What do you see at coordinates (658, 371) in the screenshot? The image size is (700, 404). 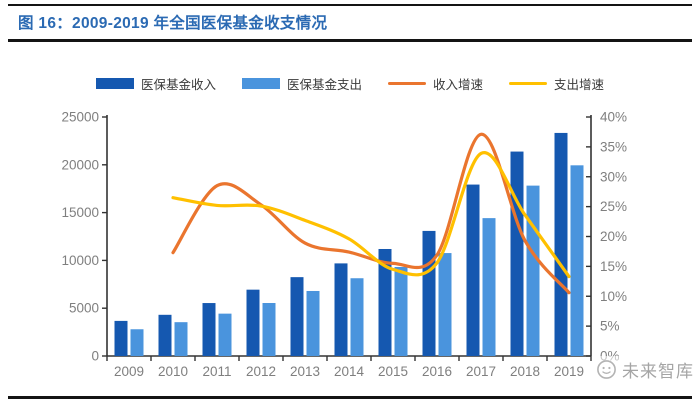 I see `watermark-text: 未来智库` at bounding box center [658, 371].